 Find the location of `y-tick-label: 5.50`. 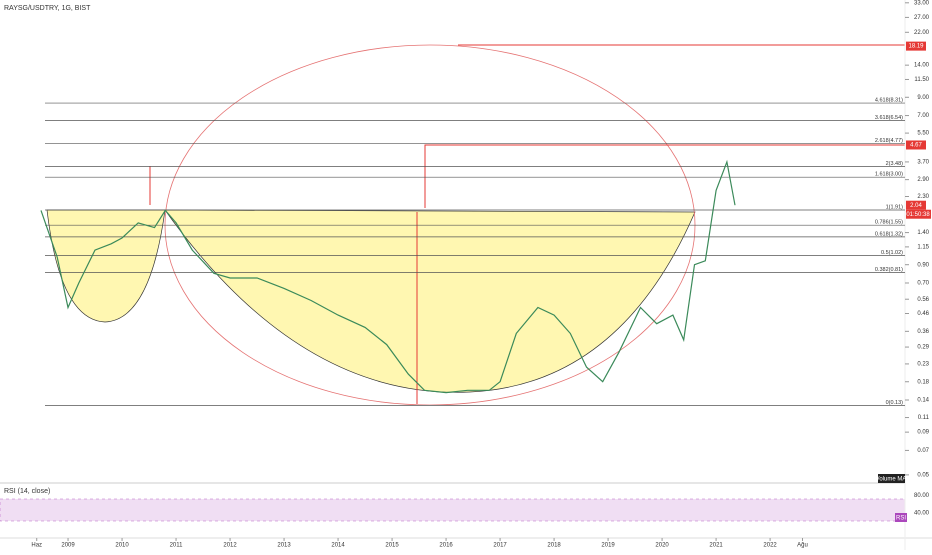

y-tick-label: 5.50 is located at coordinates (923, 134).